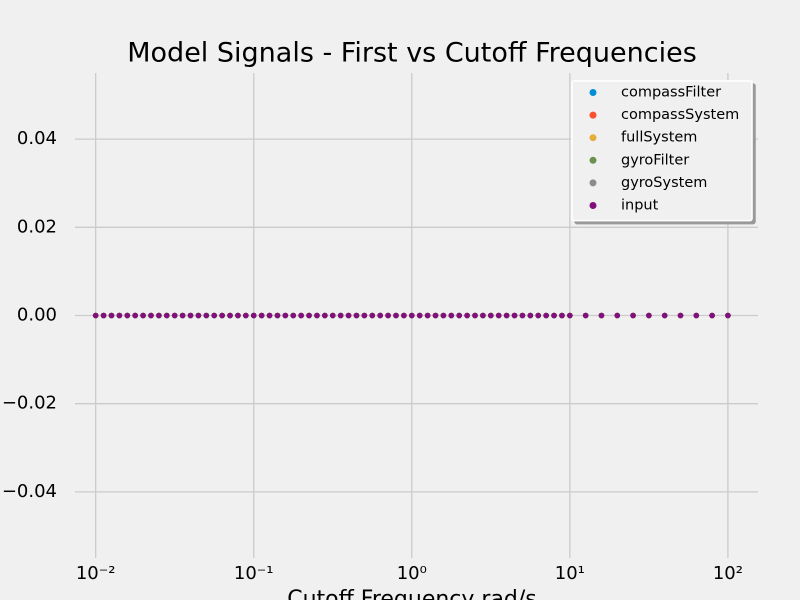 The image size is (800, 600). I want to click on x-axis-label: Cutoff Frequency rad/s, so click(412, 593).